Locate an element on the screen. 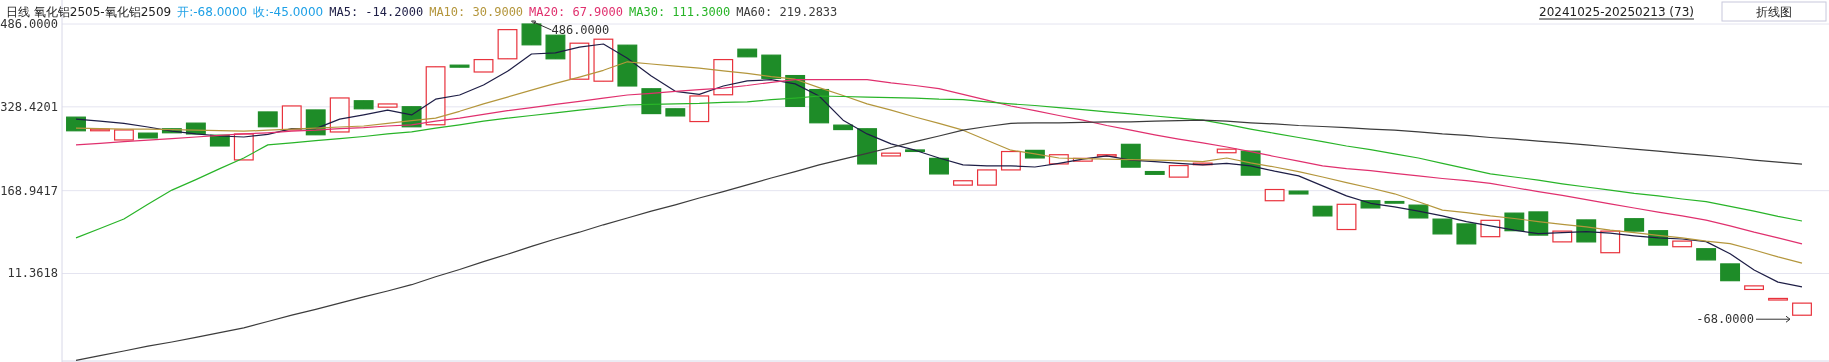 This screenshot has height=362, width=1829. text: MA10: 30.9000 is located at coordinates (476, 12).